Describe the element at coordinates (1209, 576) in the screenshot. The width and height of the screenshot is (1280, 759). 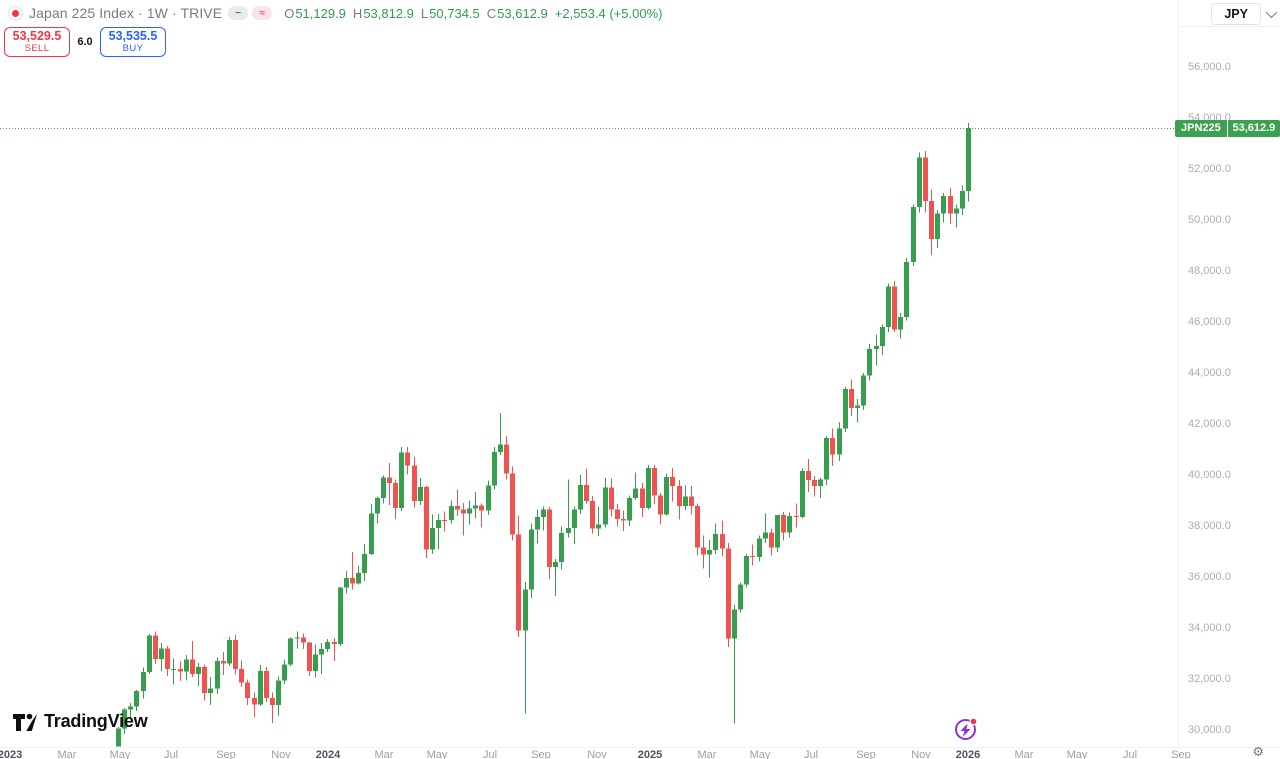
I see `price-tick-label: 36,000.0` at that location.